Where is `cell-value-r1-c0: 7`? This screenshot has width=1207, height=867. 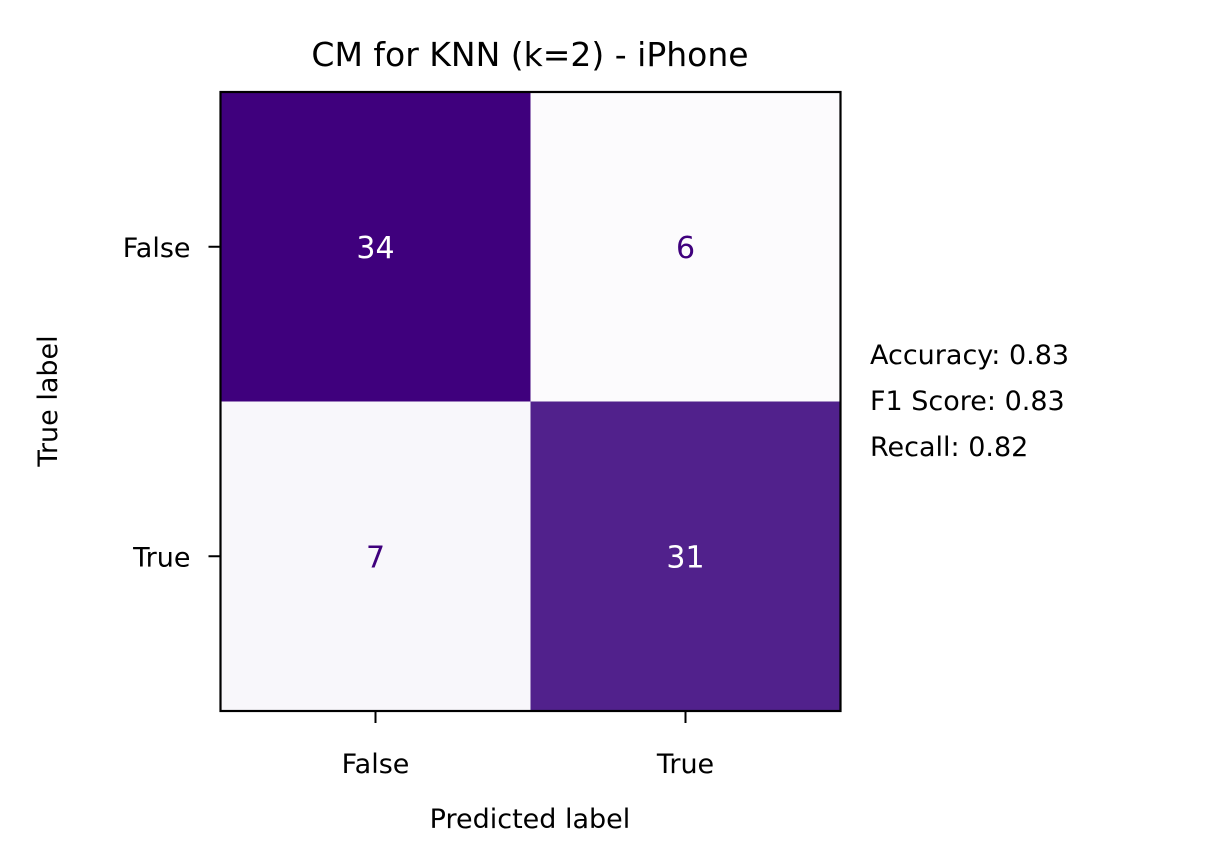 cell-value-r1-c0: 7 is located at coordinates (375, 557).